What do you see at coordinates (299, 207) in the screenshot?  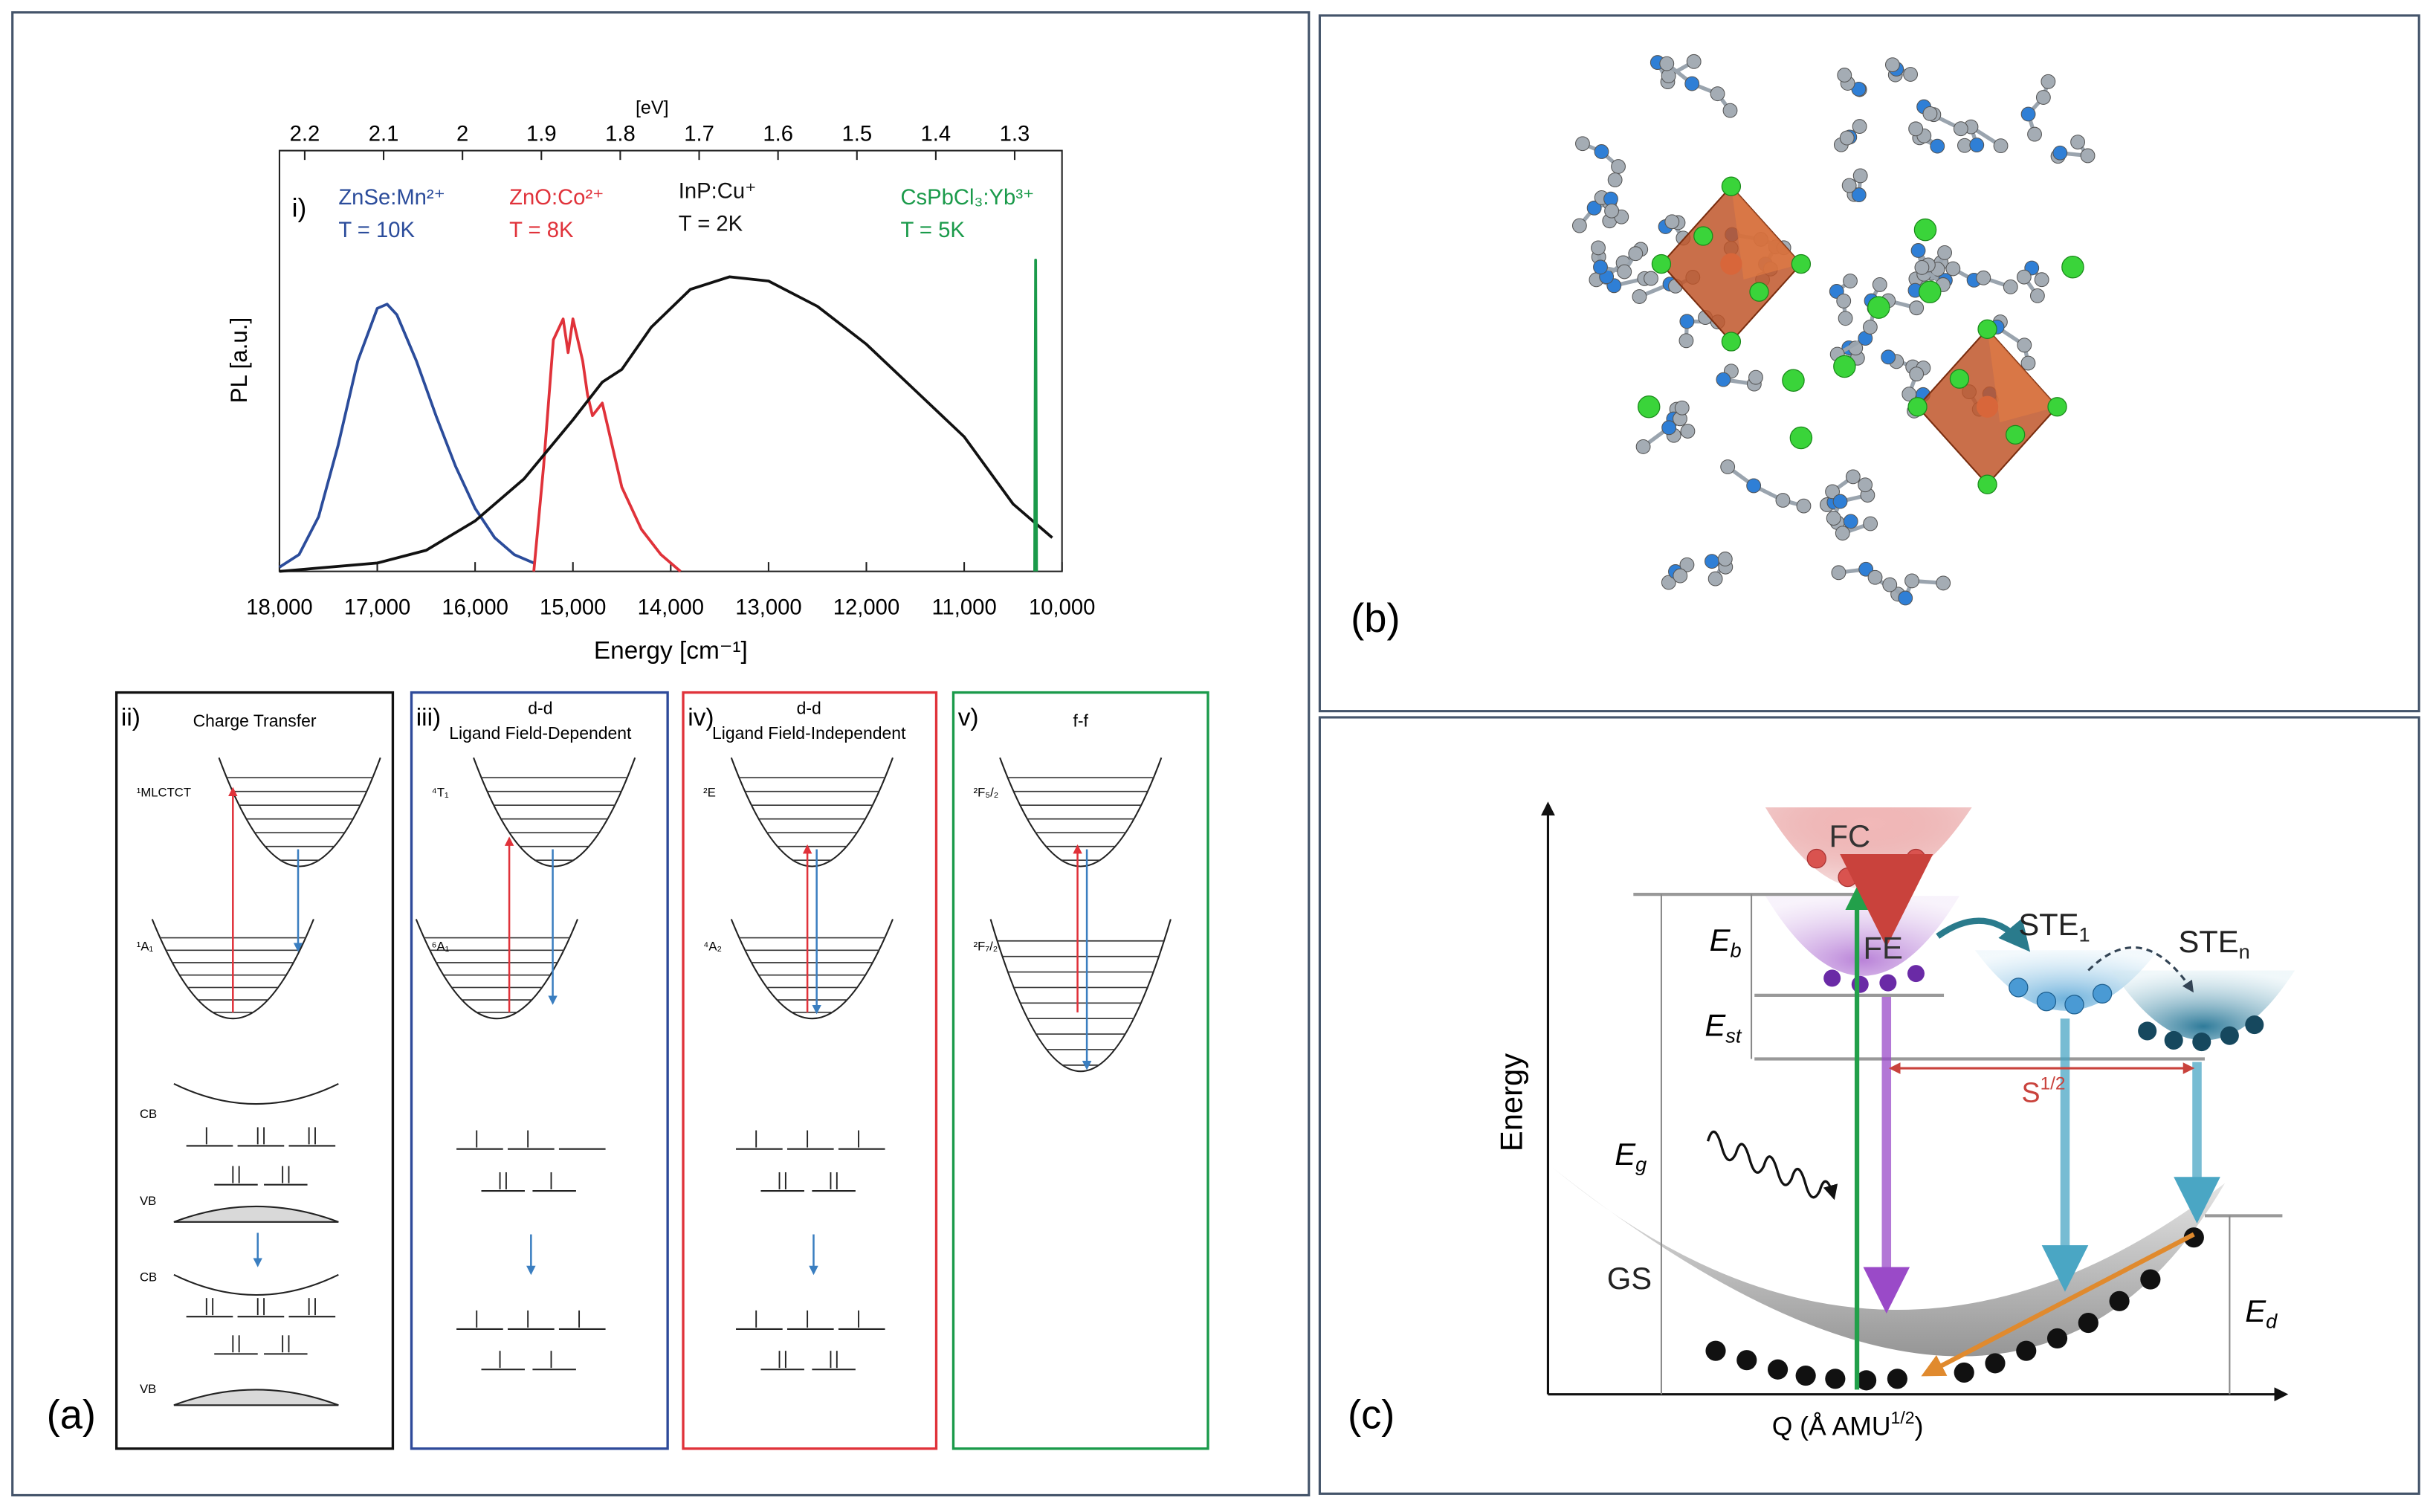 I see `panel-label: i)` at bounding box center [299, 207].